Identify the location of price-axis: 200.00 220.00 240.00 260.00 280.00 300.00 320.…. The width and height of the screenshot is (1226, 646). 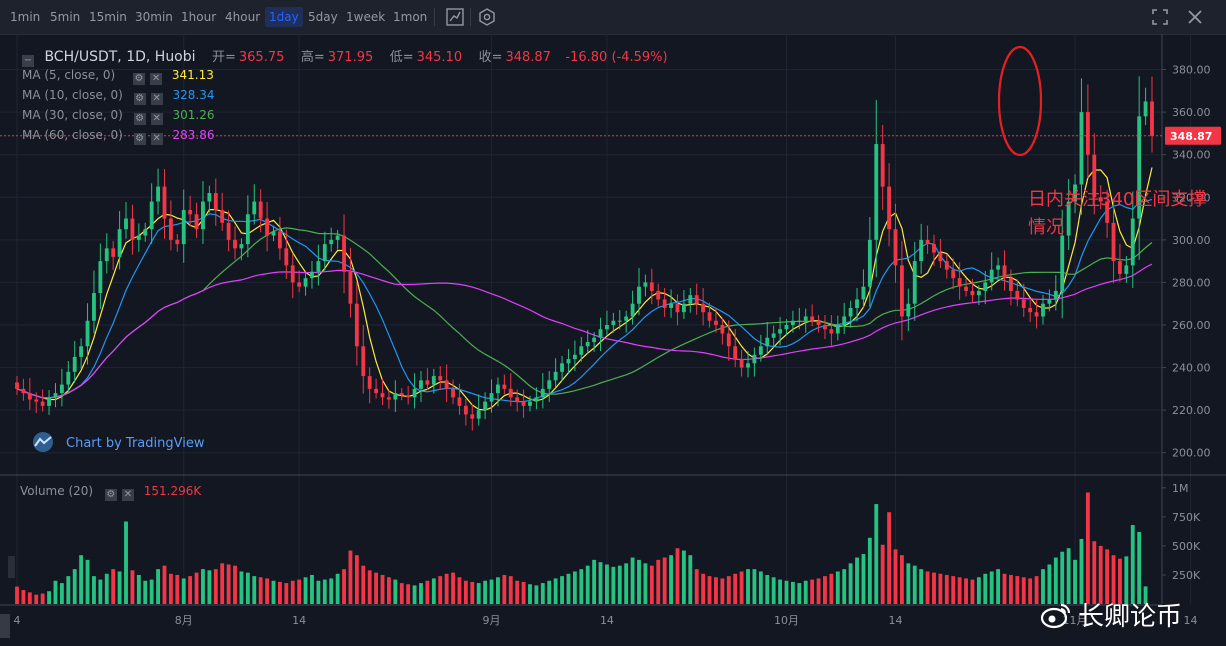
(1186, 262).